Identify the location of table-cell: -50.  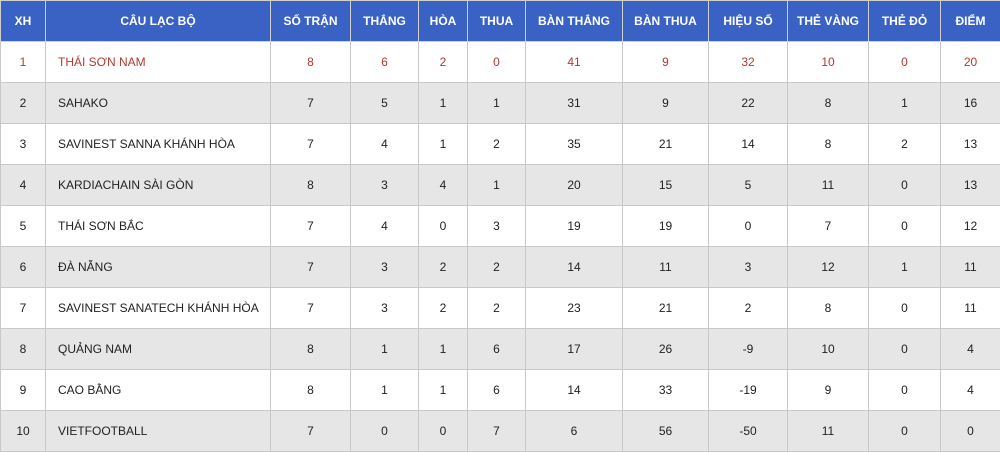
(748, 431).